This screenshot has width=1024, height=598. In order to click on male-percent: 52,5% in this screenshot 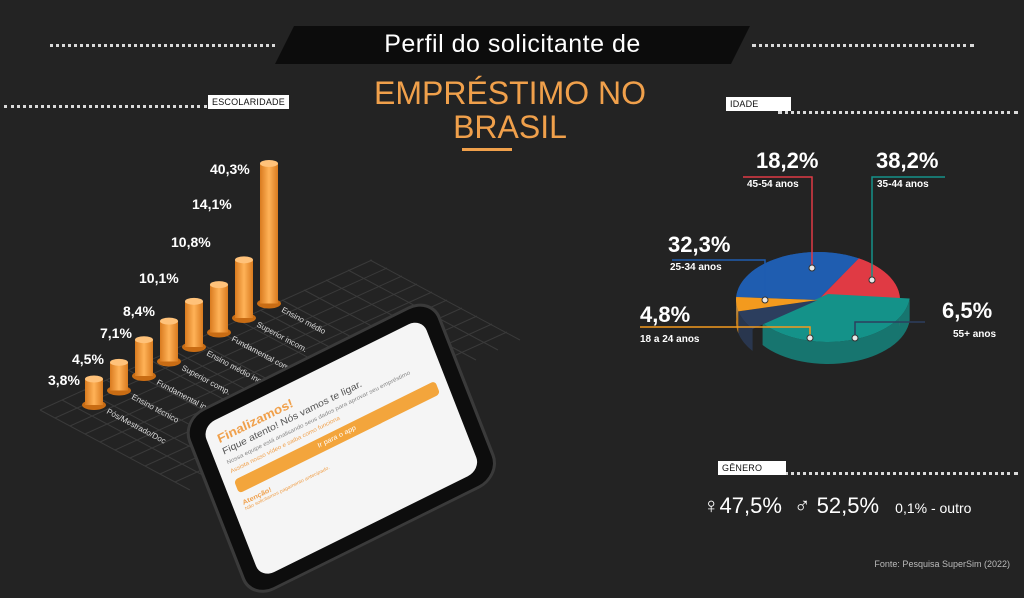, I will do `click(848, 505)`.